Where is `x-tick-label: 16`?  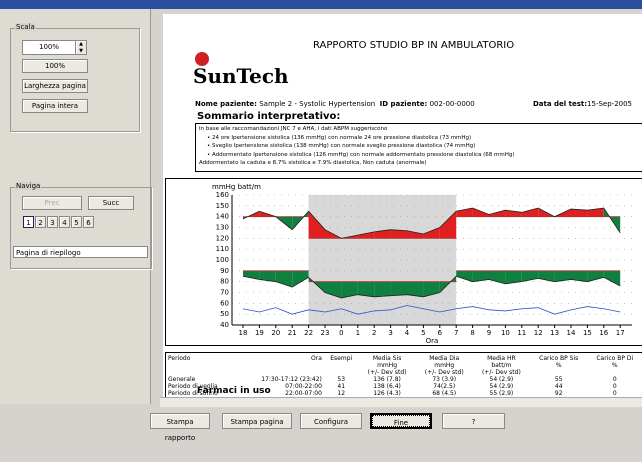 x-tick-label: 16 is located at coordinates (603, 333).